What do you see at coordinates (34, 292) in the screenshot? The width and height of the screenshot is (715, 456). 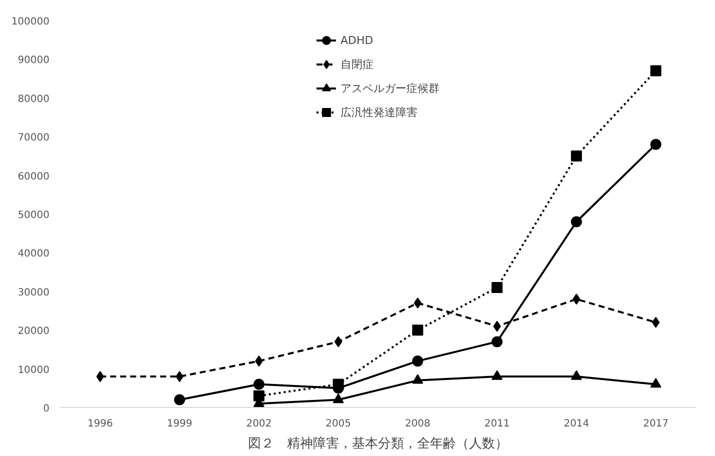 I see `y-tick-label: 30000` at bounding box center [34, 292].